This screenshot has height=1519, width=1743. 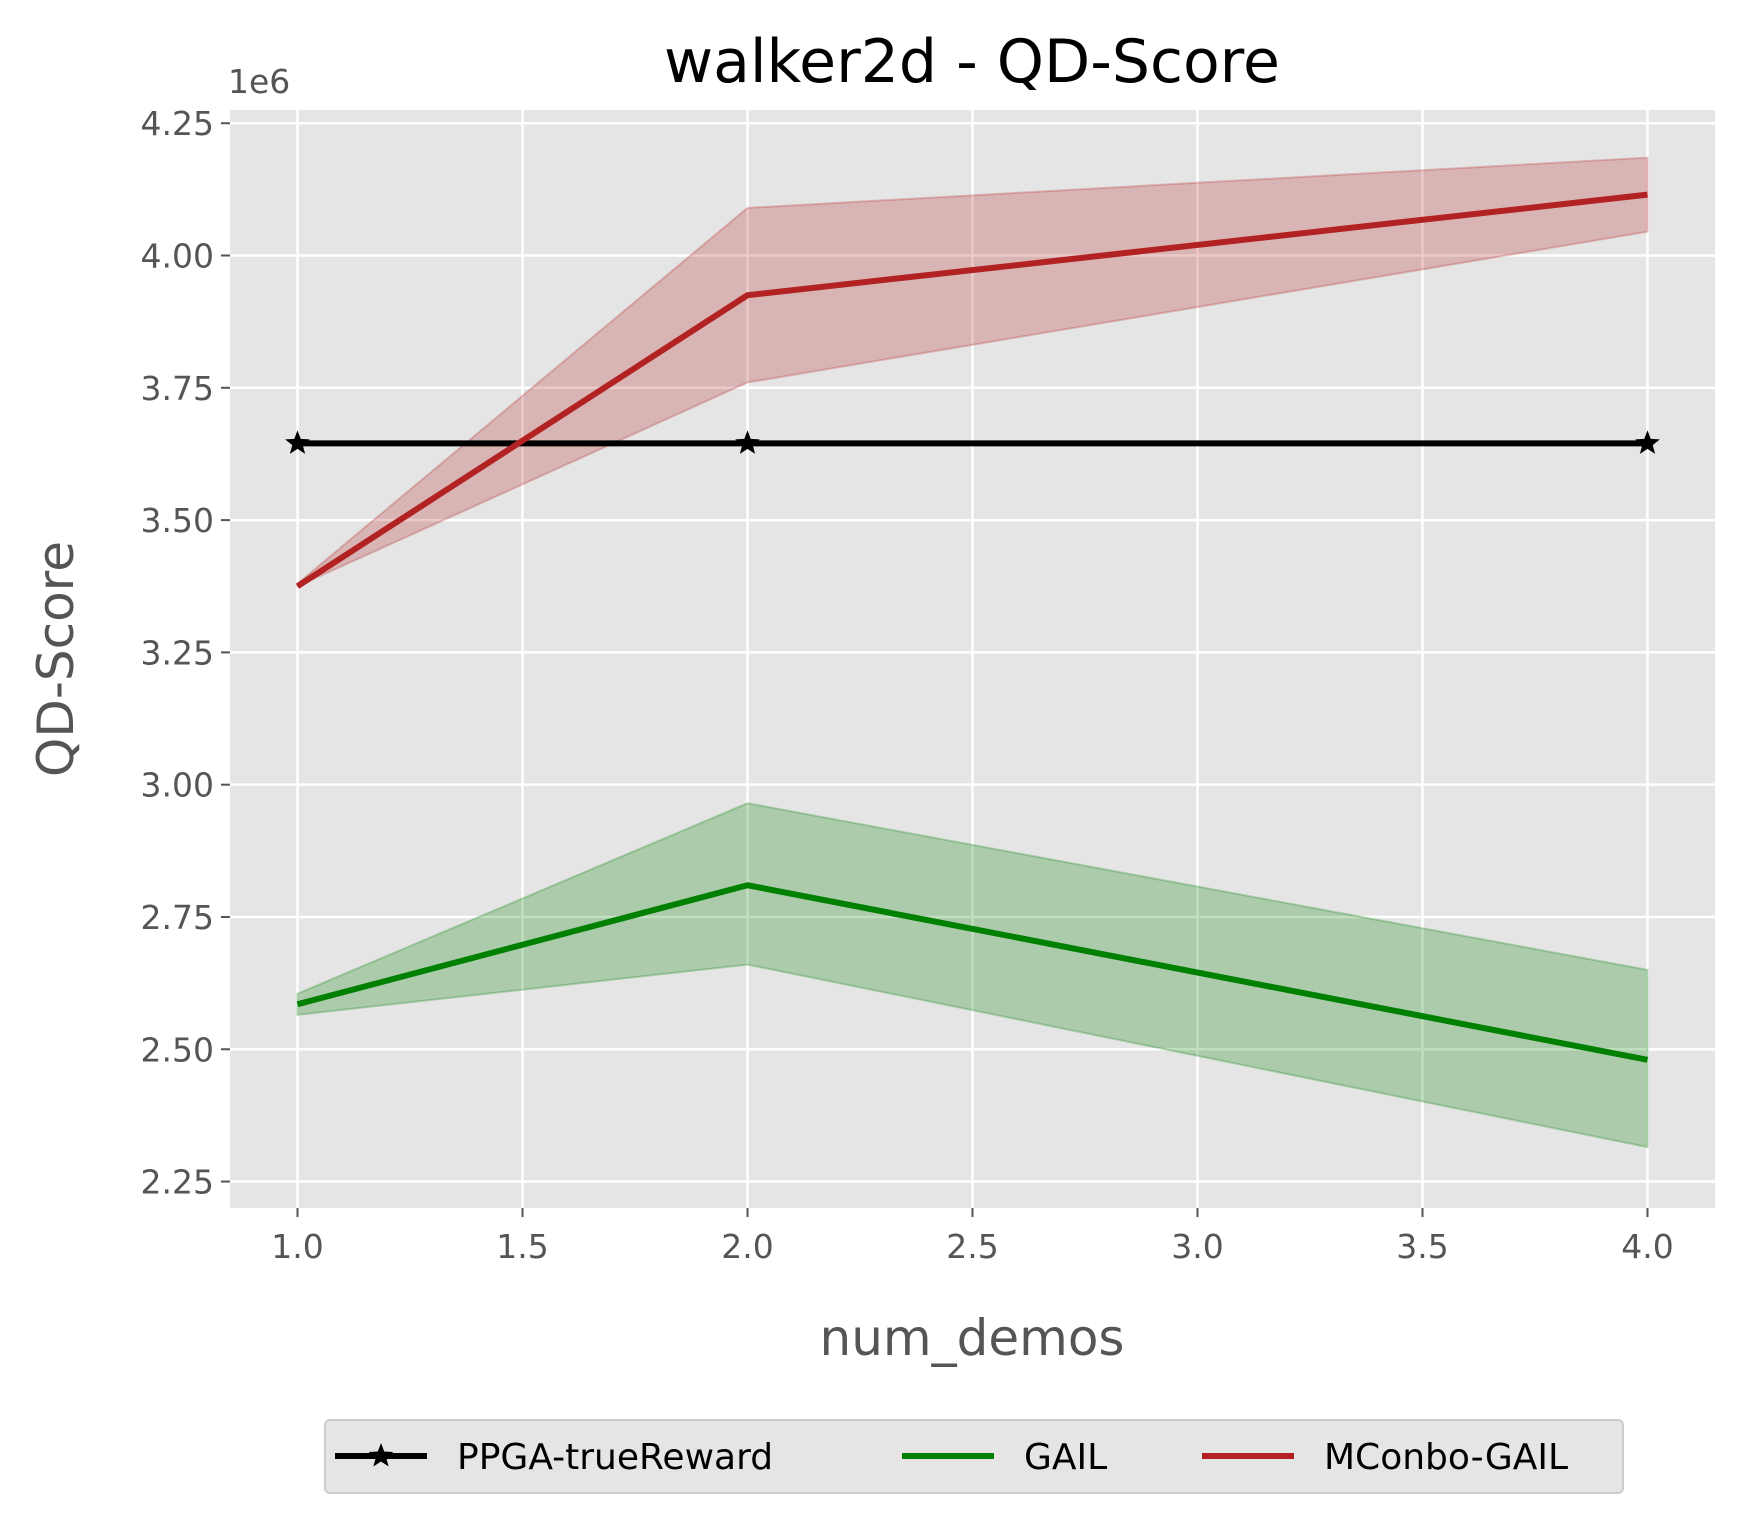 I want to click on x-axis-label: num_demos, so click(x=972, y=1338).